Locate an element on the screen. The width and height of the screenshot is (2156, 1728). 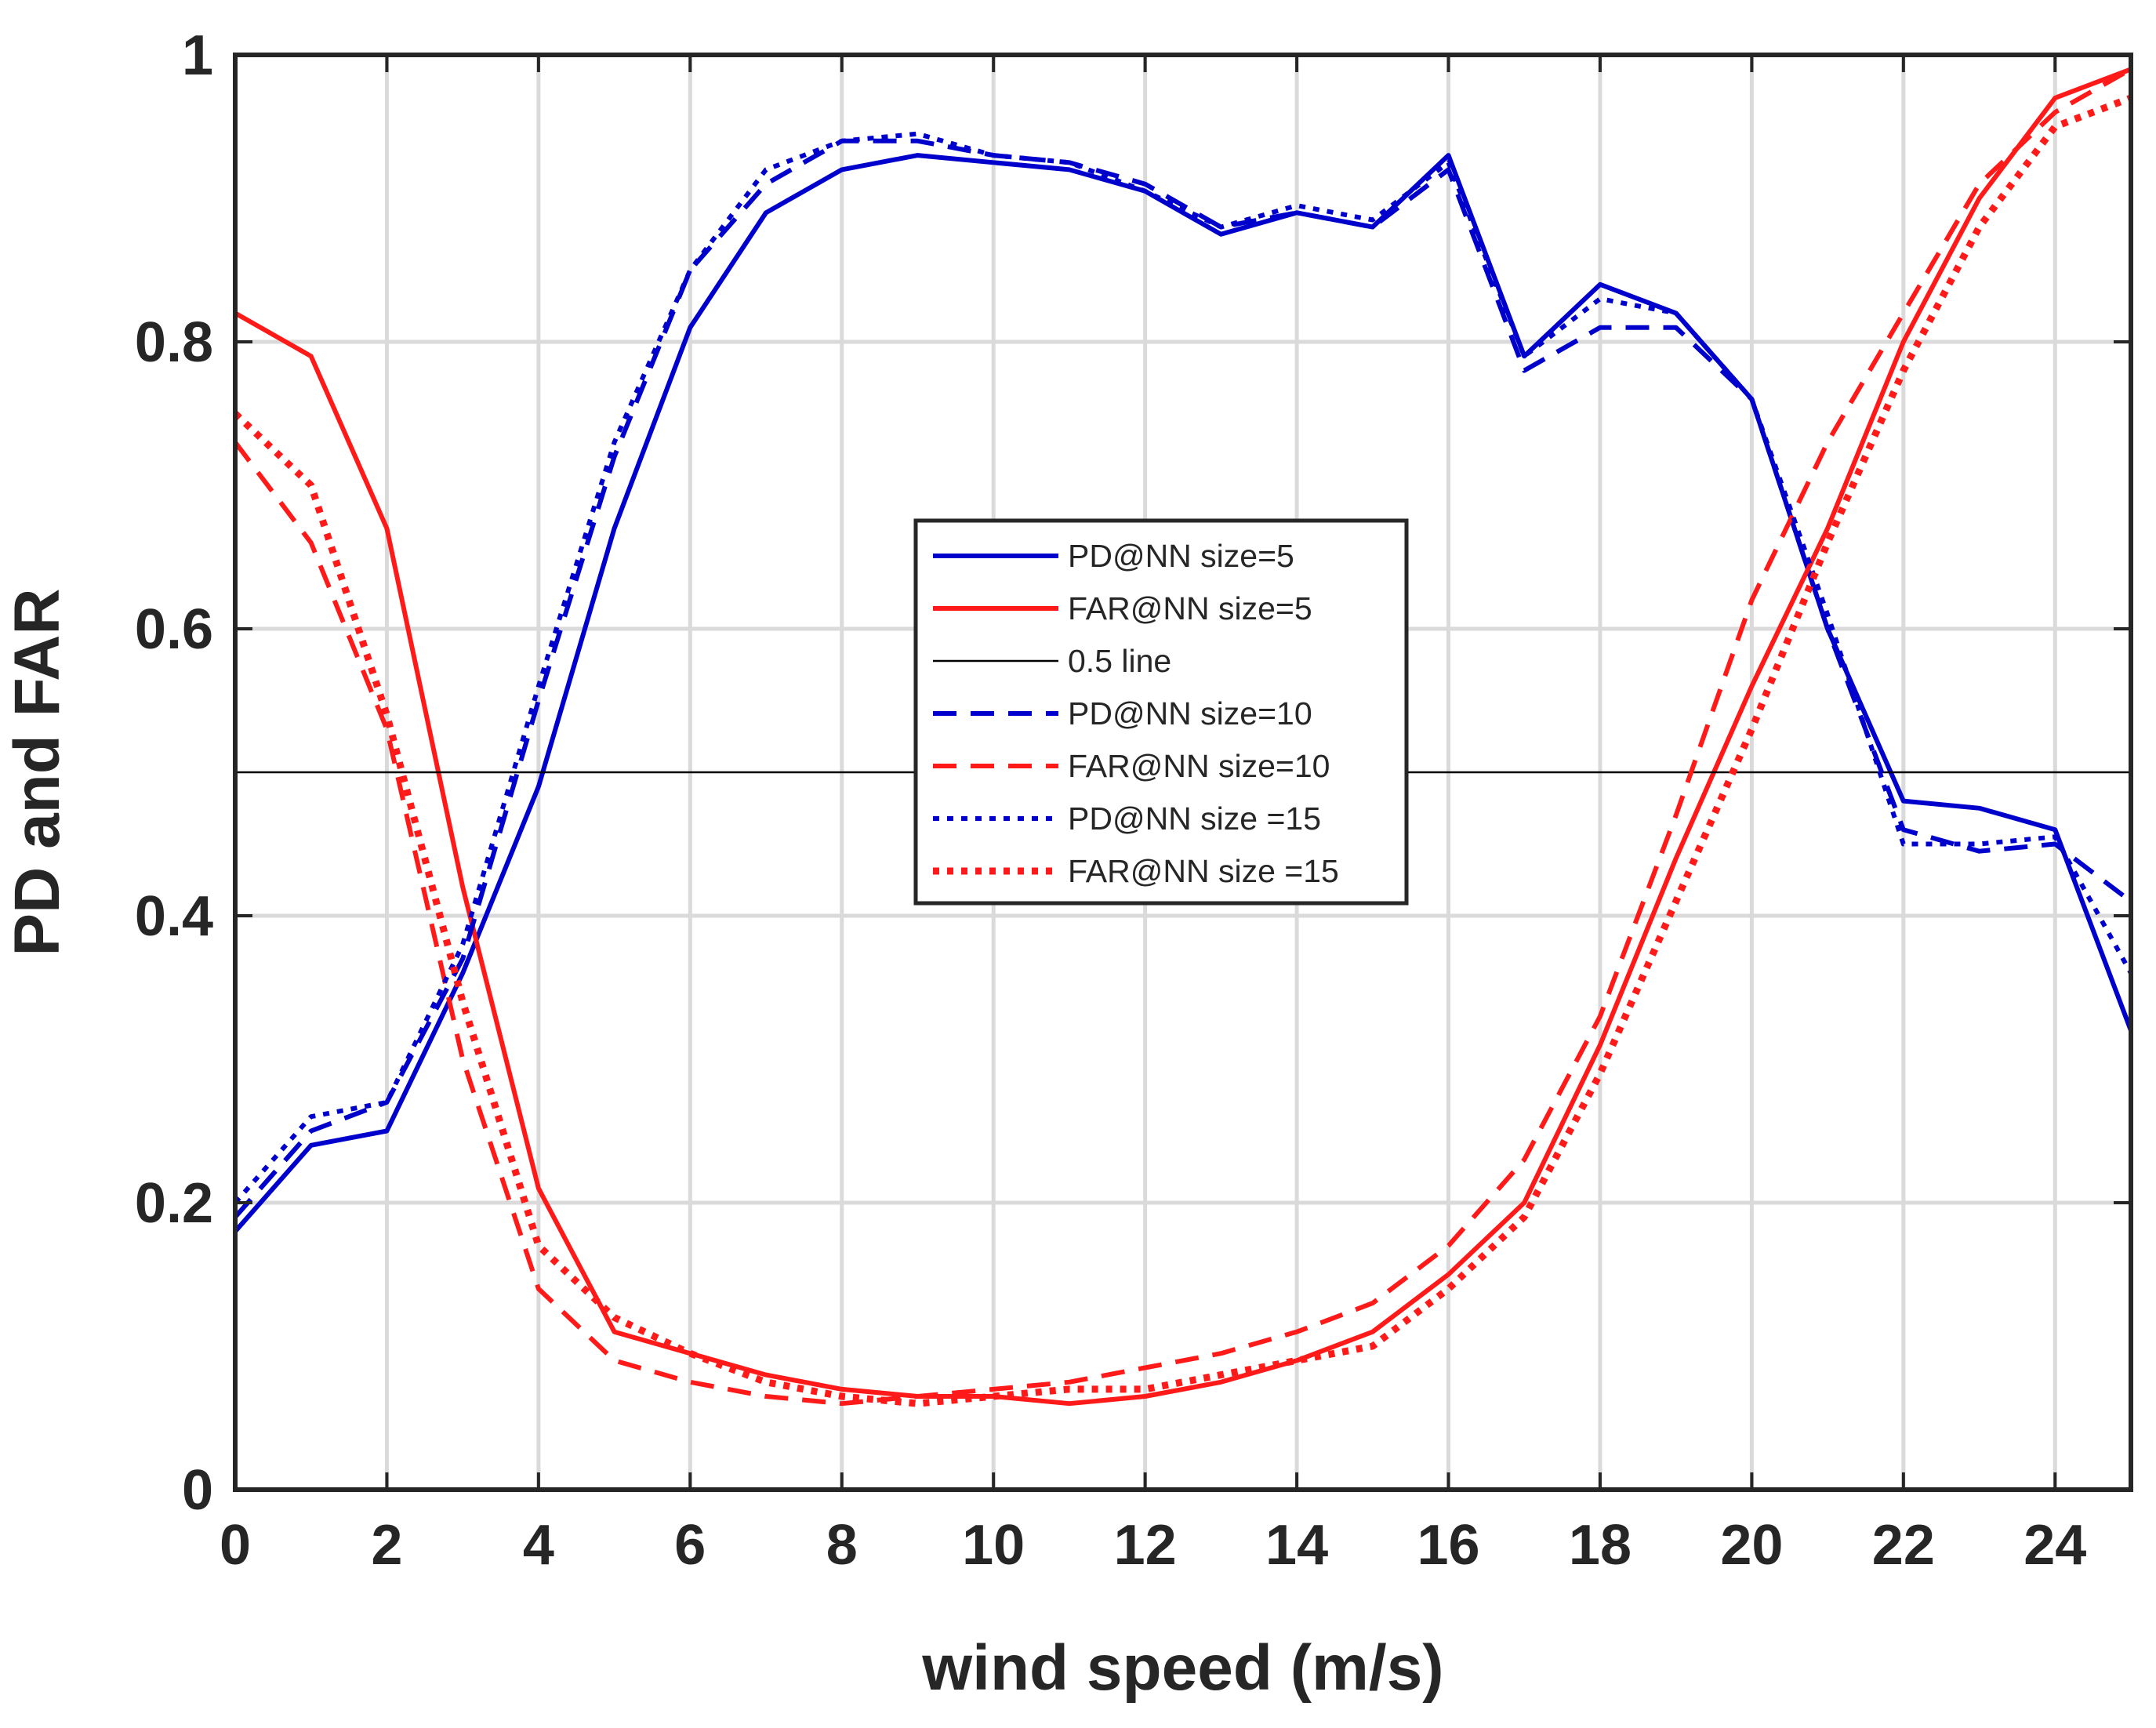
y-tick-label: 0.4 is located at coordinates (174, 917).